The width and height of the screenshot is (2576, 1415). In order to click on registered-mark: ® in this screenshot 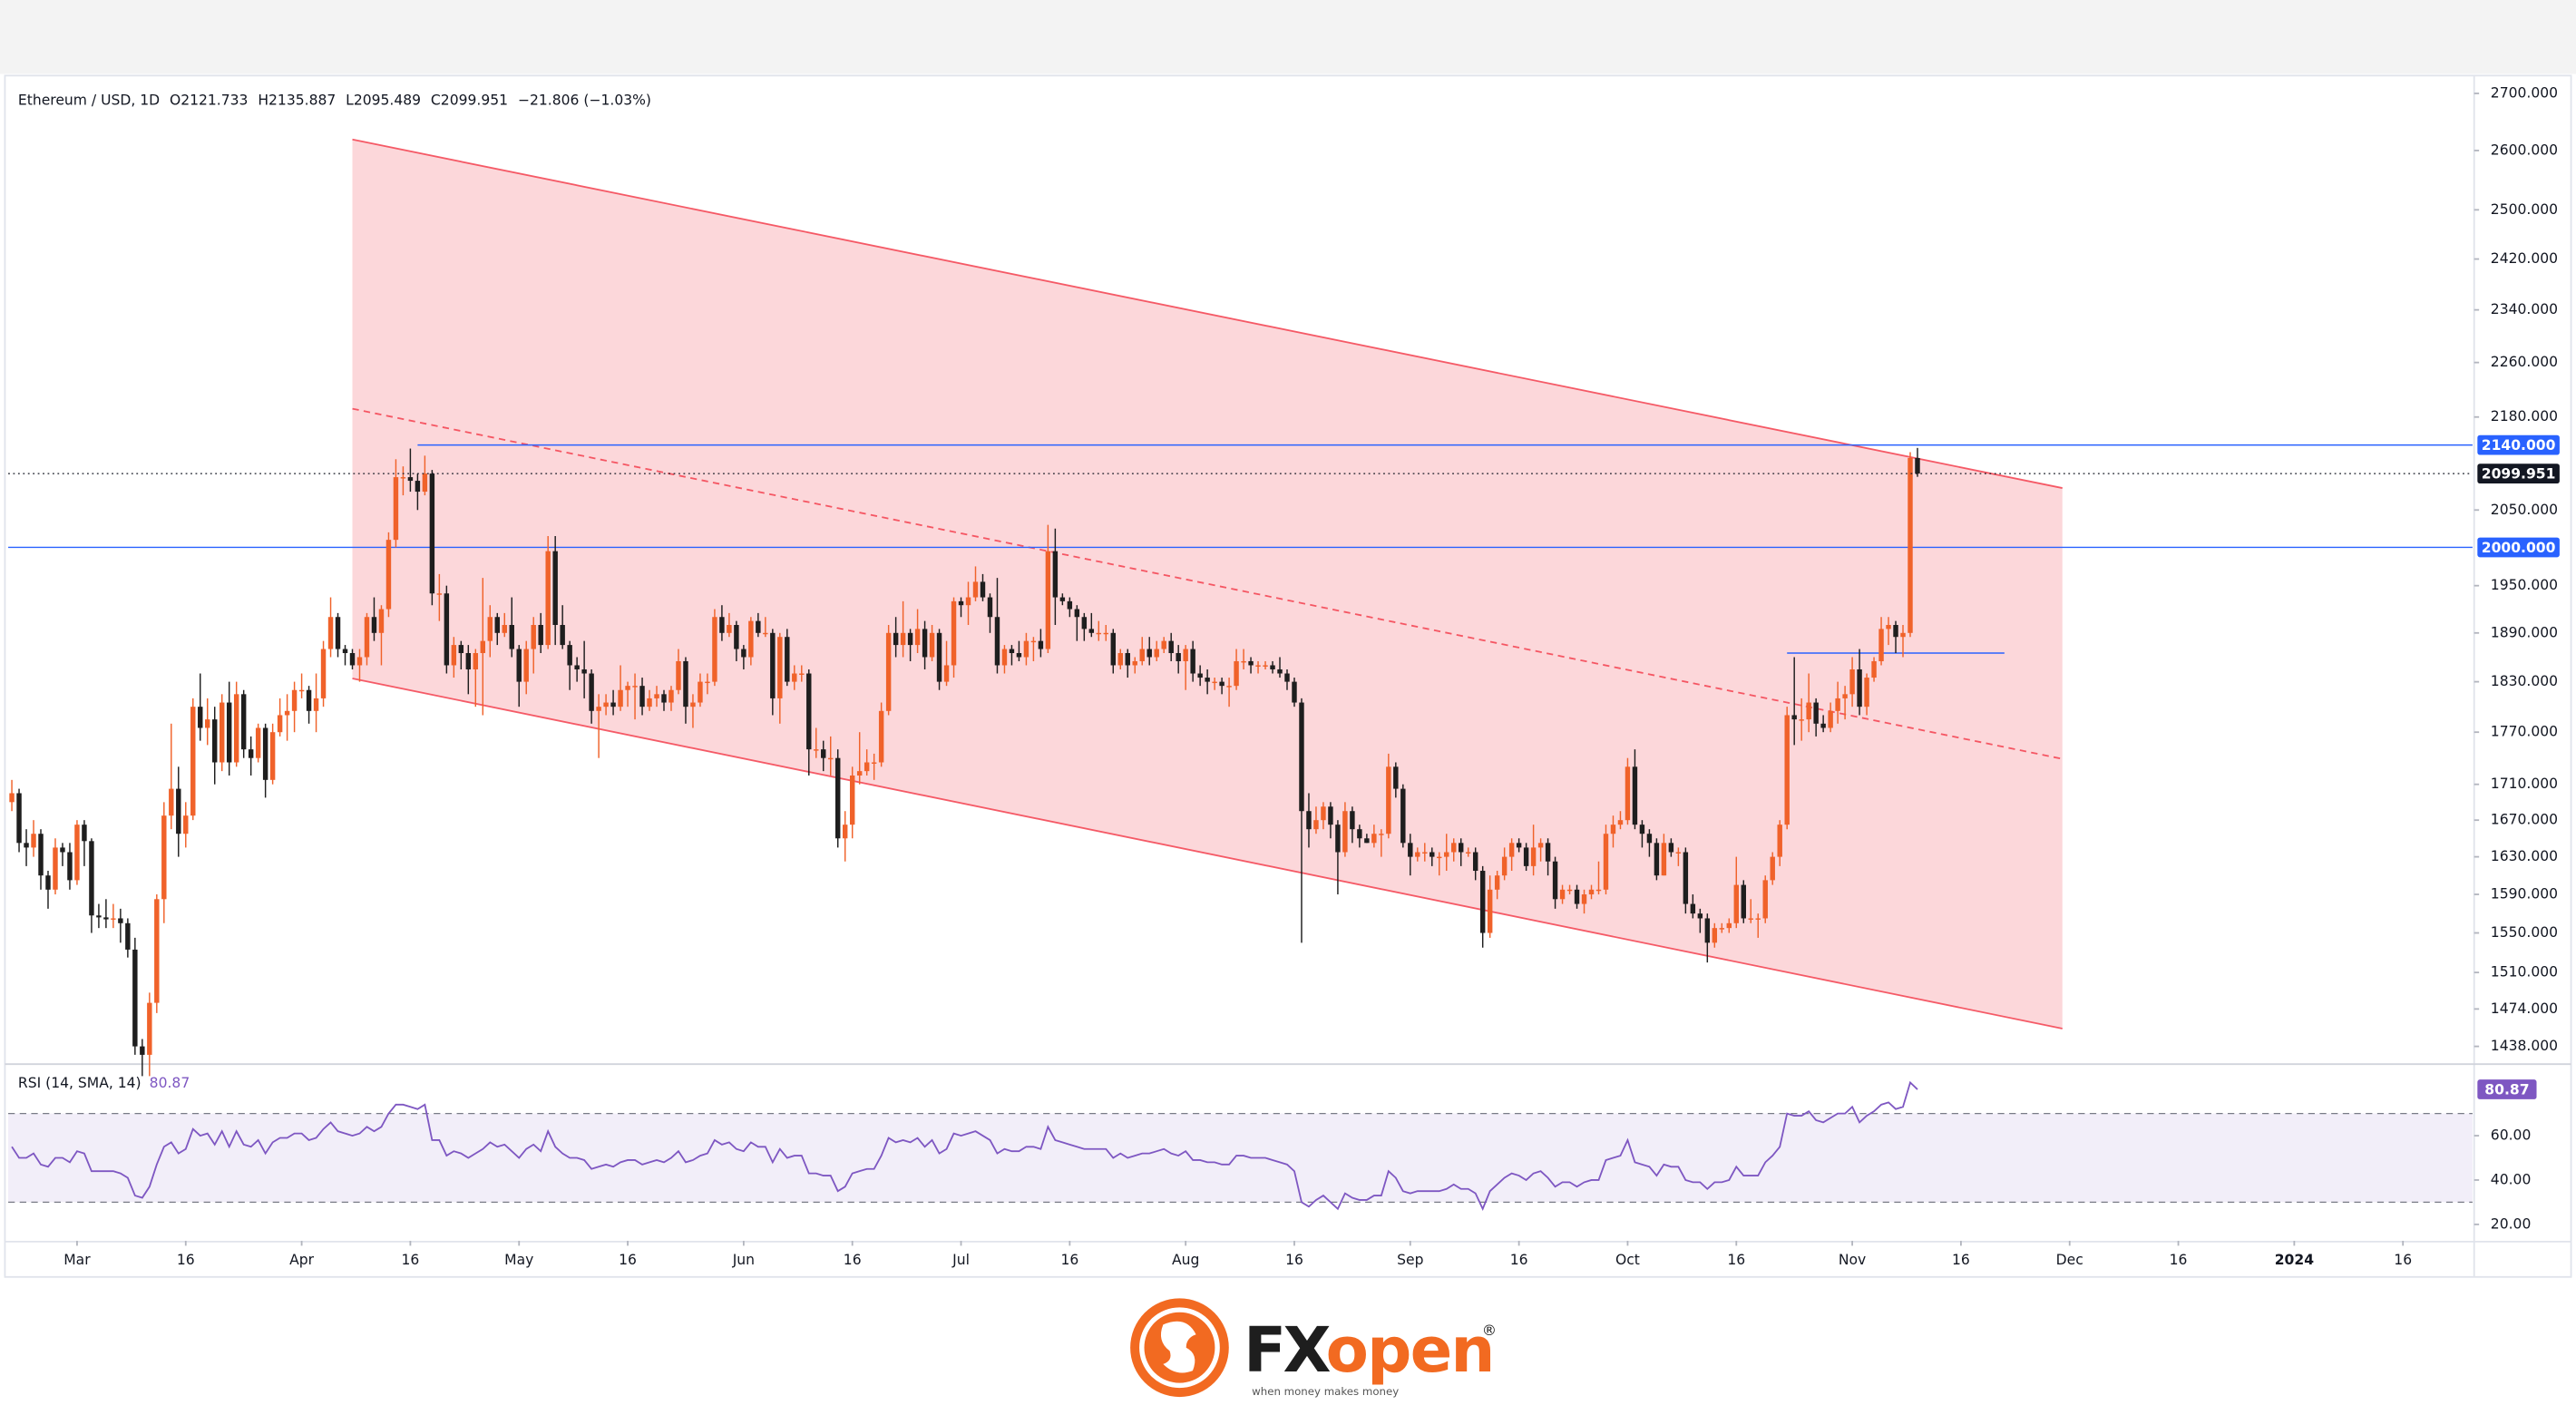, I will do `click(1489, 1331)`.